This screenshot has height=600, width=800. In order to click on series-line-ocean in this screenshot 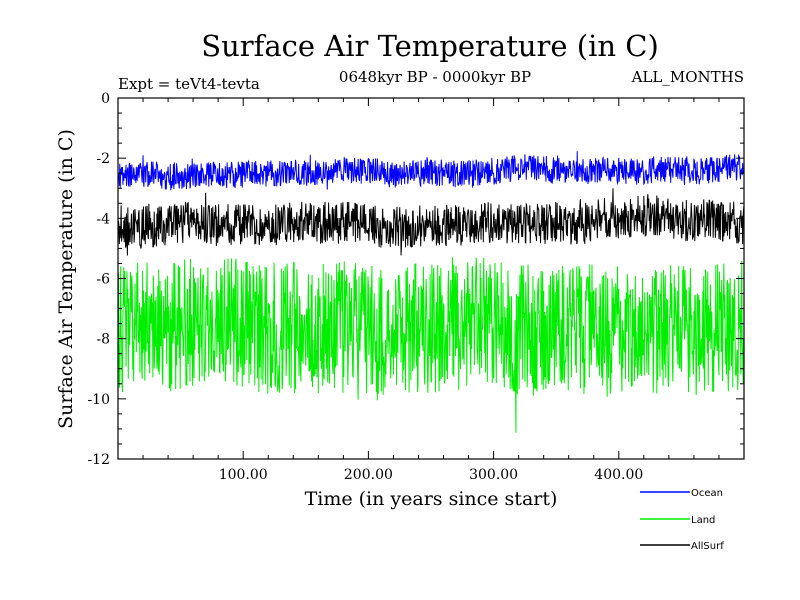, I will do `click(431, 171)`.